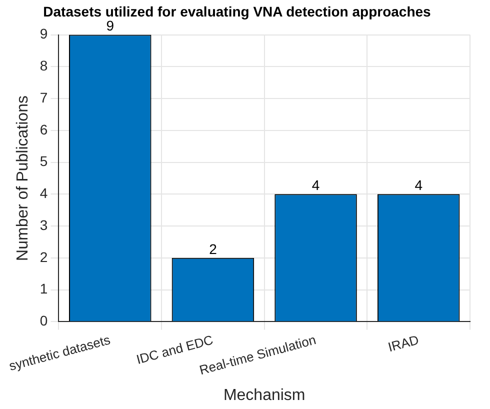  What do you see at coordinates (44, 320) in the screenshot?
I see `y-tick-label: 0` at bounding box center [44, 320].